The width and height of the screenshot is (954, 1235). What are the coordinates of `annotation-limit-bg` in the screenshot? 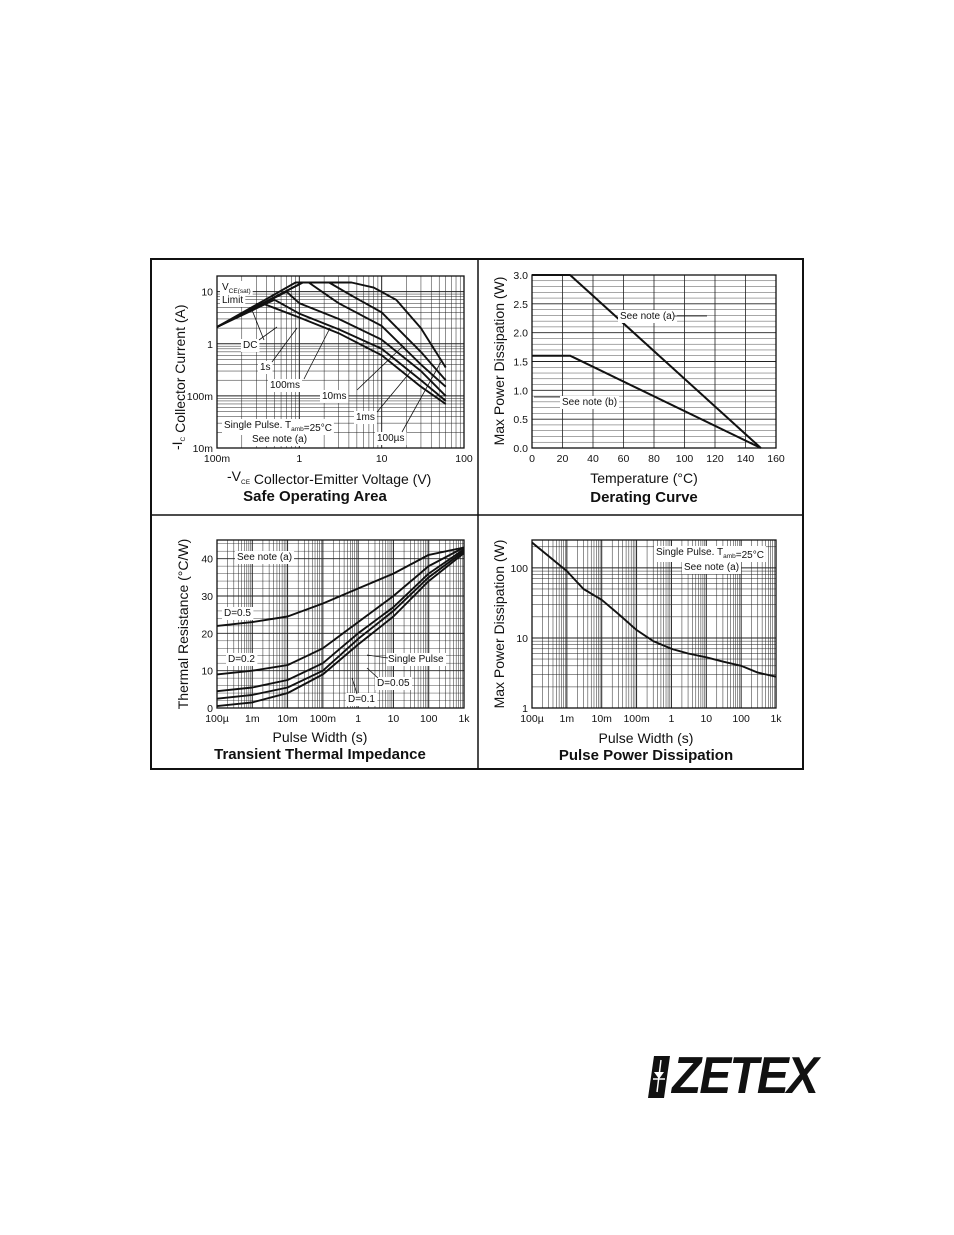 It's located at (233, 300).